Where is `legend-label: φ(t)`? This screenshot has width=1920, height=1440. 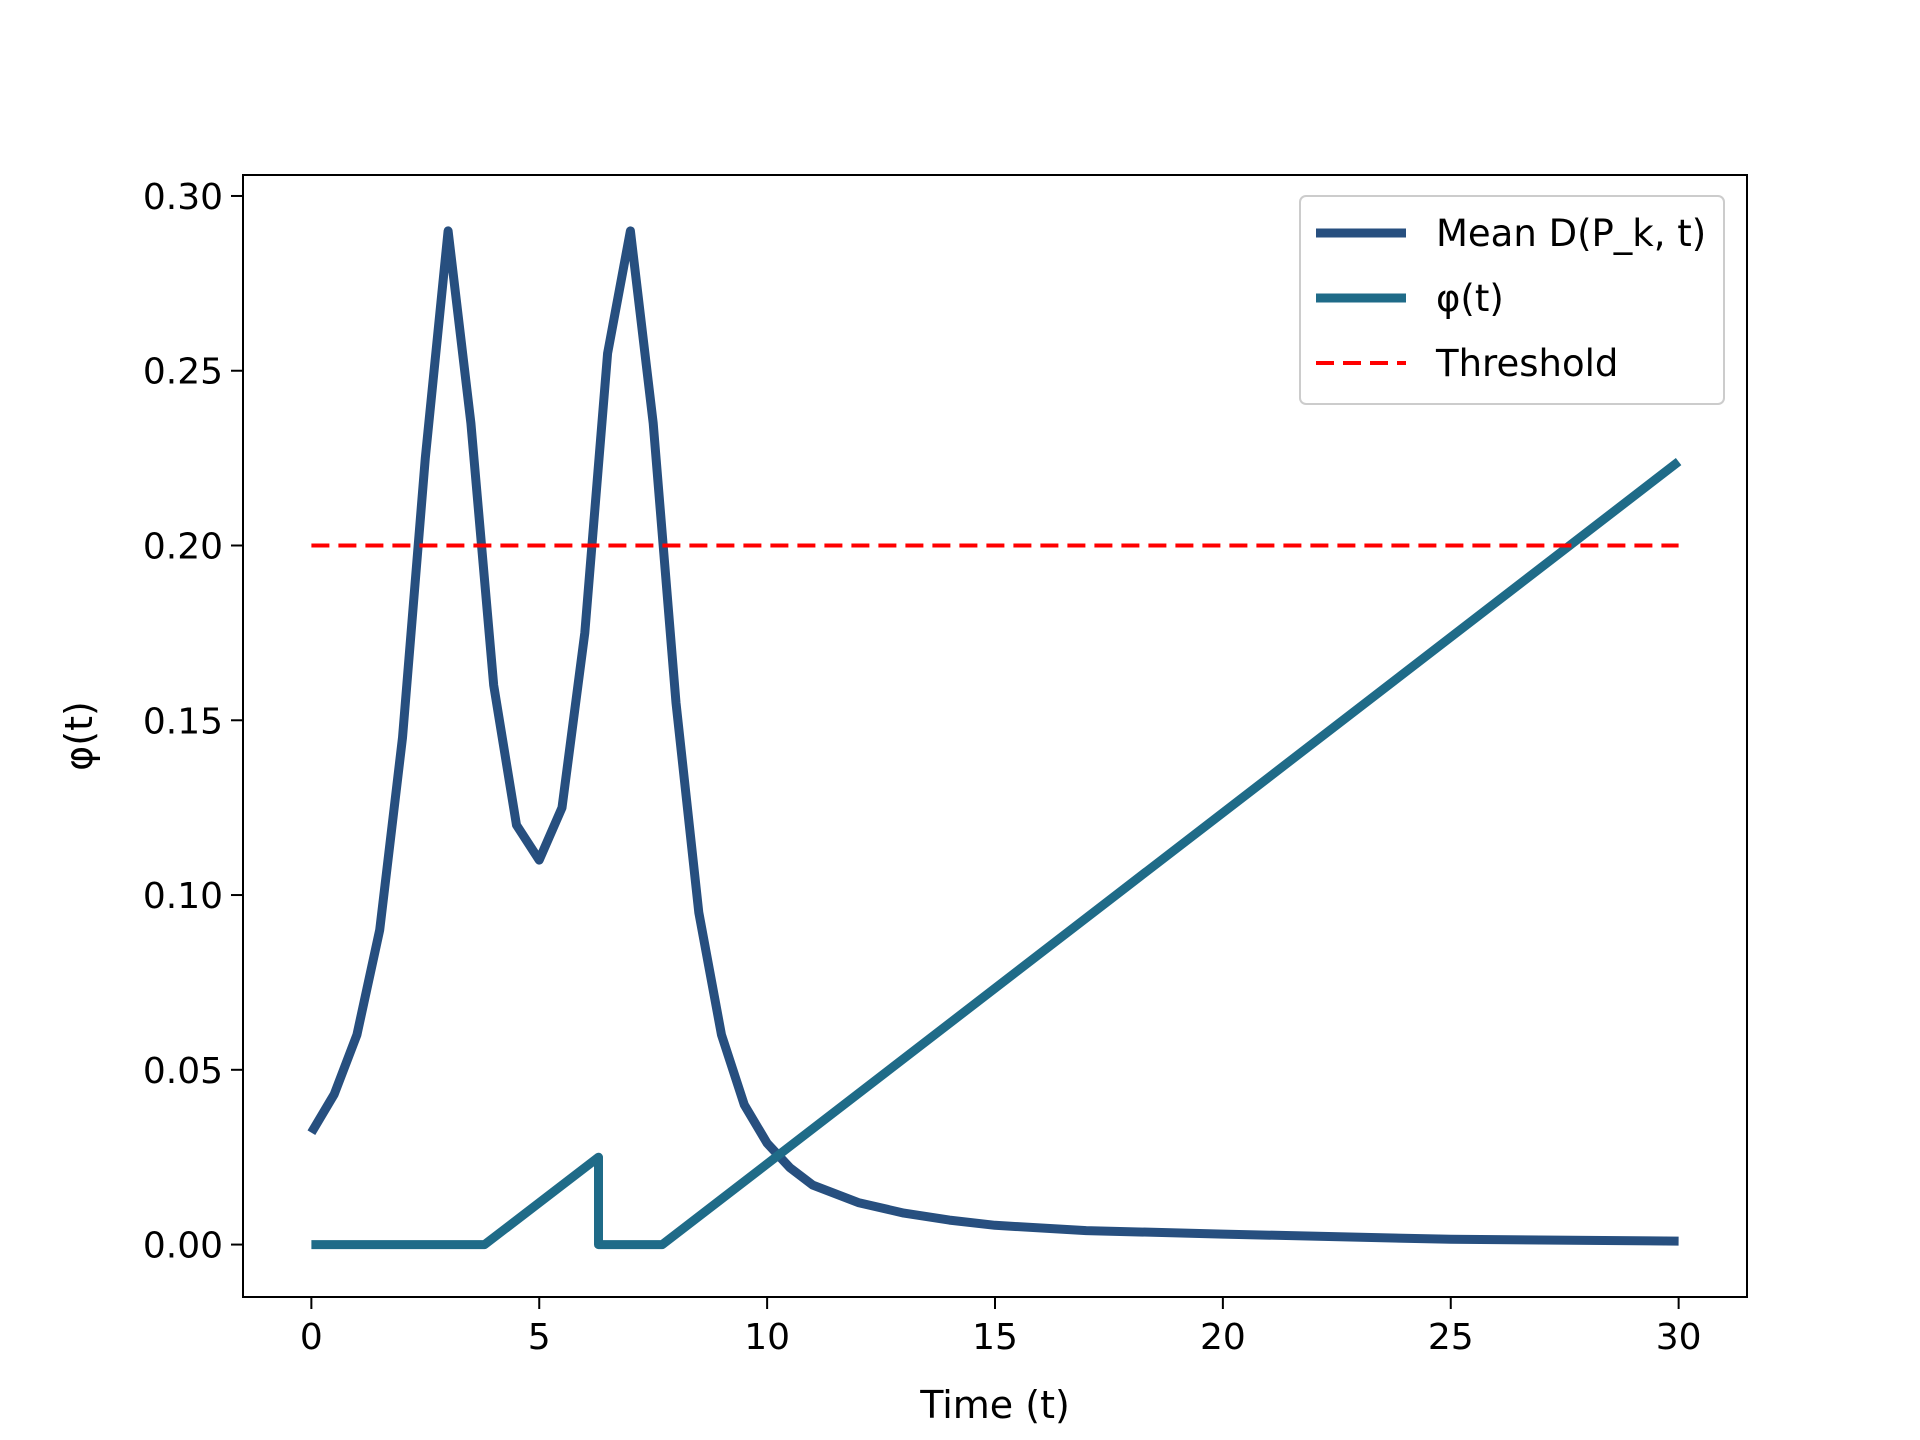
legend-label: φ(t) is located at coordinates (1470, 298).